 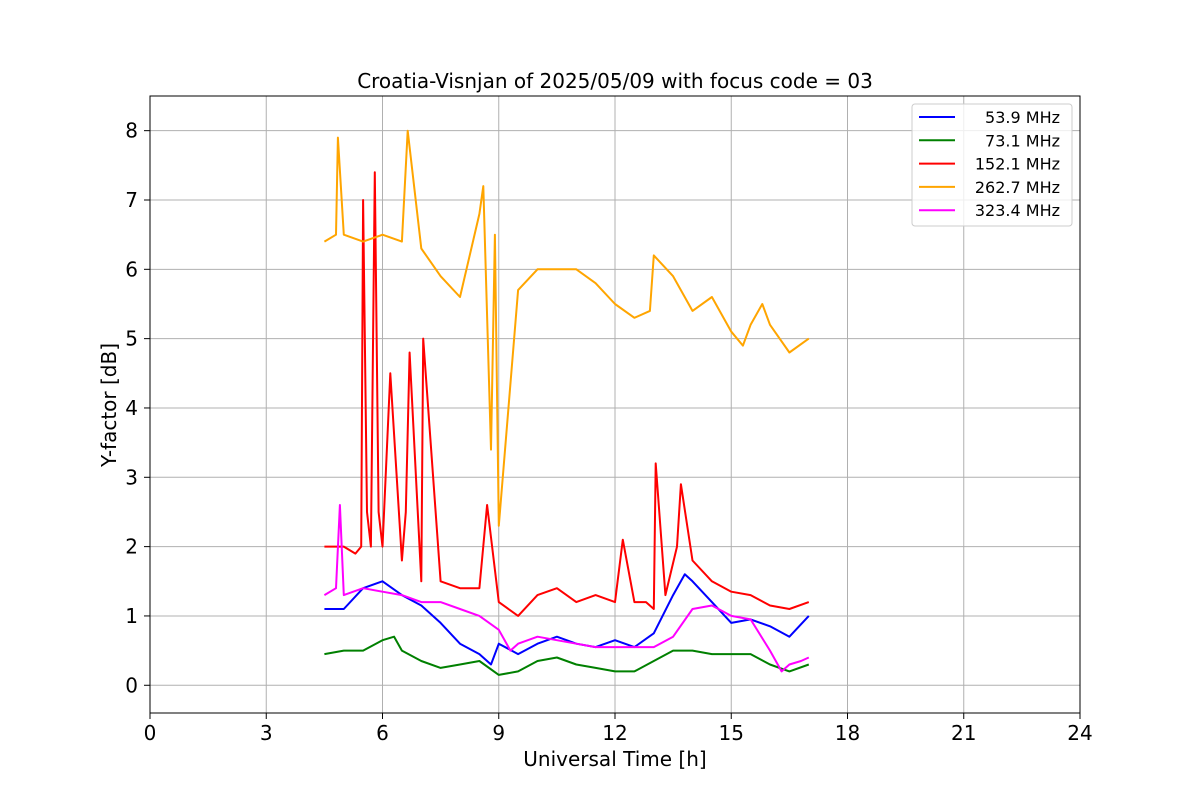 What do you see at coordinates (131, 616) in the screenshot?
I see `y-tick-label: 1` at bounding box center [131, 616].